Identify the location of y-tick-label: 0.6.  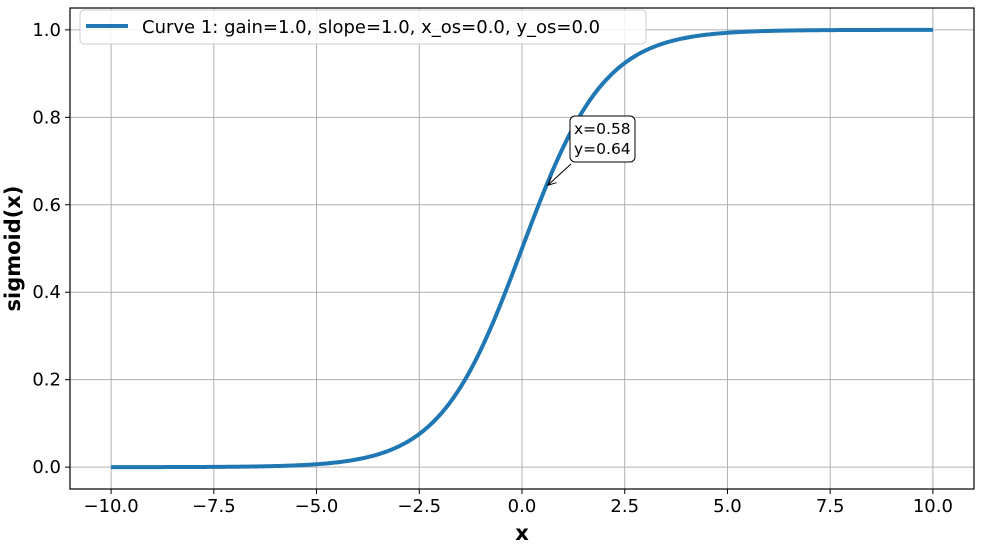
(46, 205).